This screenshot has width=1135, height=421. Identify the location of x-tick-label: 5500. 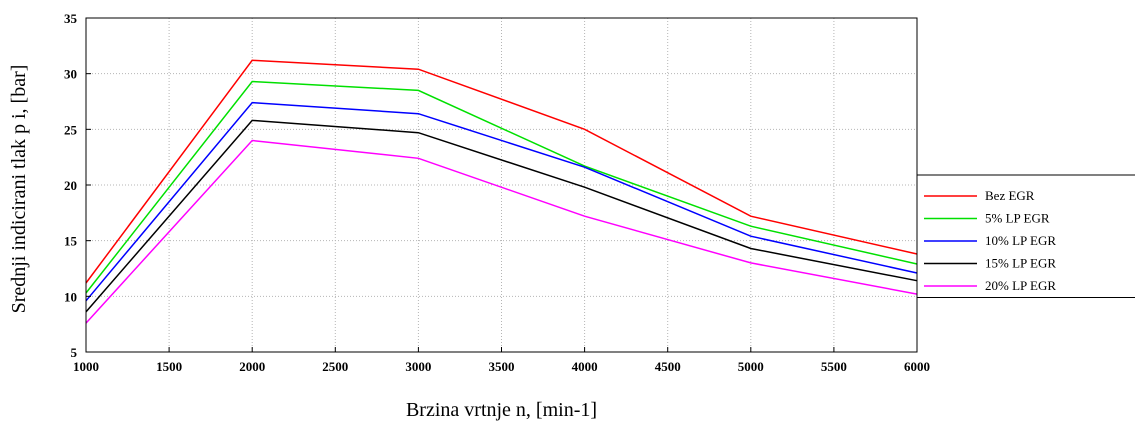
(834, 366).